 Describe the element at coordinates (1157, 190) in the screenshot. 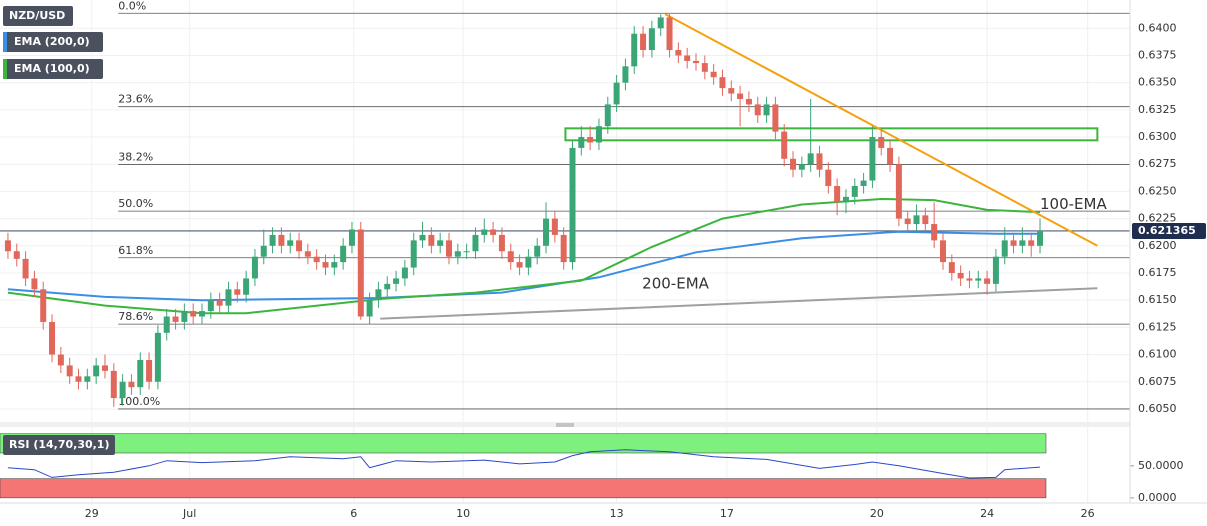

I see `y-tick-label: 0.6250` at that location.